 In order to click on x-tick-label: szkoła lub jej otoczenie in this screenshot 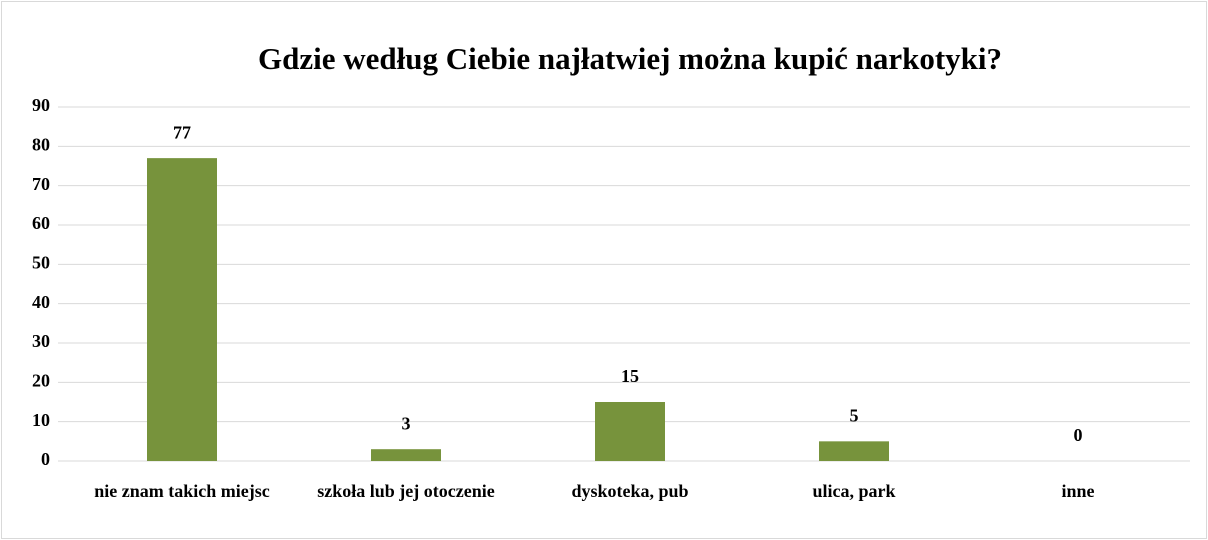, I will do `click(406, 491)`.